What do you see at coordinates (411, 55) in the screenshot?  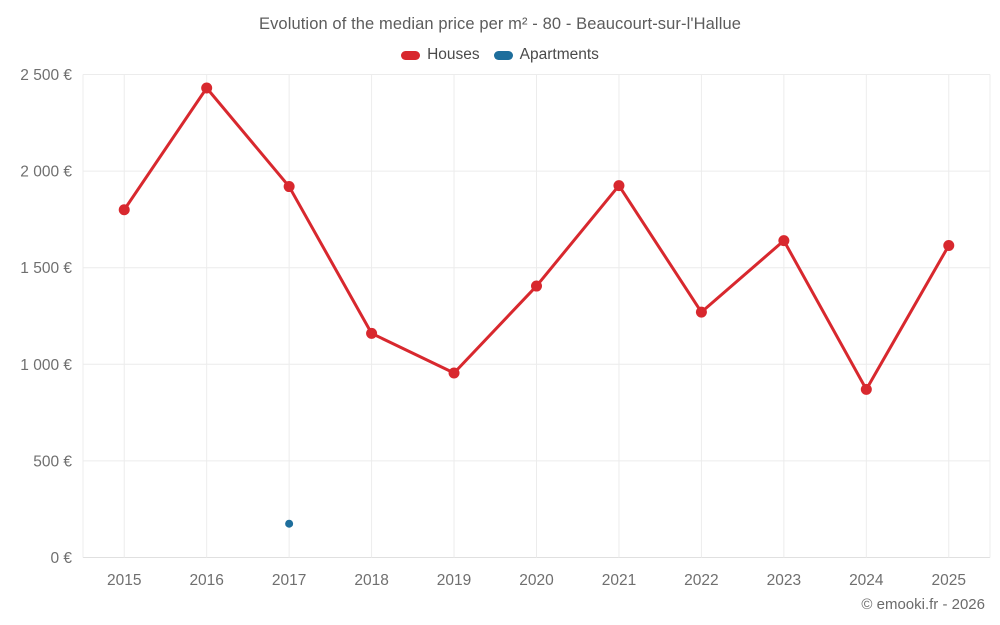 I see `houses-series-swatch-icon` at bounding box center [411, 55].